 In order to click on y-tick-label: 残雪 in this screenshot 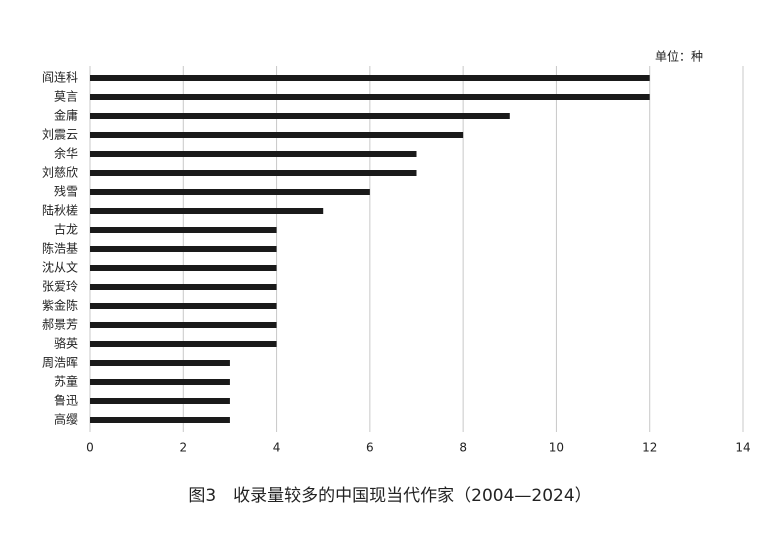, I will do `click(66, 192)`.